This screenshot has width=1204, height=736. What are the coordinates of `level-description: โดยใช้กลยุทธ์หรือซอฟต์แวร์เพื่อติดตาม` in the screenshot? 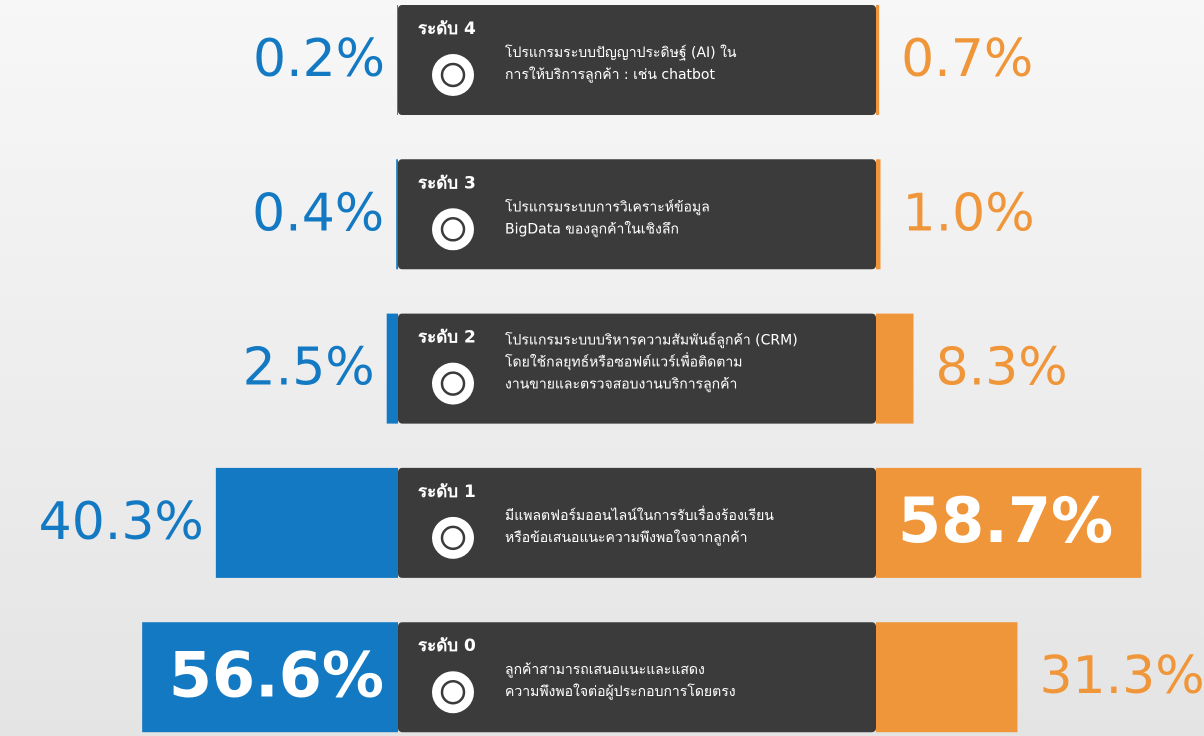 It's located at (623, 362).